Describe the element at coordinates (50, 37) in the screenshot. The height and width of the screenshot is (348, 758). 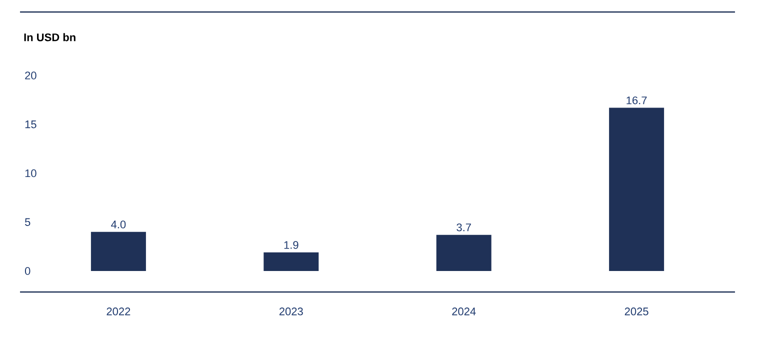
I see `y-axis-title: In USD bn` at that location.